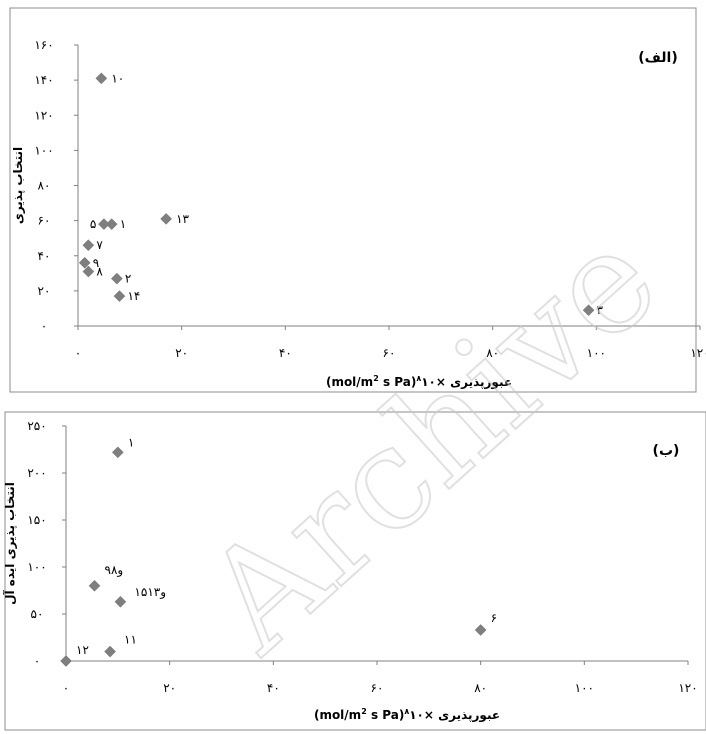 The image size is (706, 734). What do you see at coordinates (658, 58) in the screenshot?
I see `panel-label: (الف)` at bounding box center [658, 58].